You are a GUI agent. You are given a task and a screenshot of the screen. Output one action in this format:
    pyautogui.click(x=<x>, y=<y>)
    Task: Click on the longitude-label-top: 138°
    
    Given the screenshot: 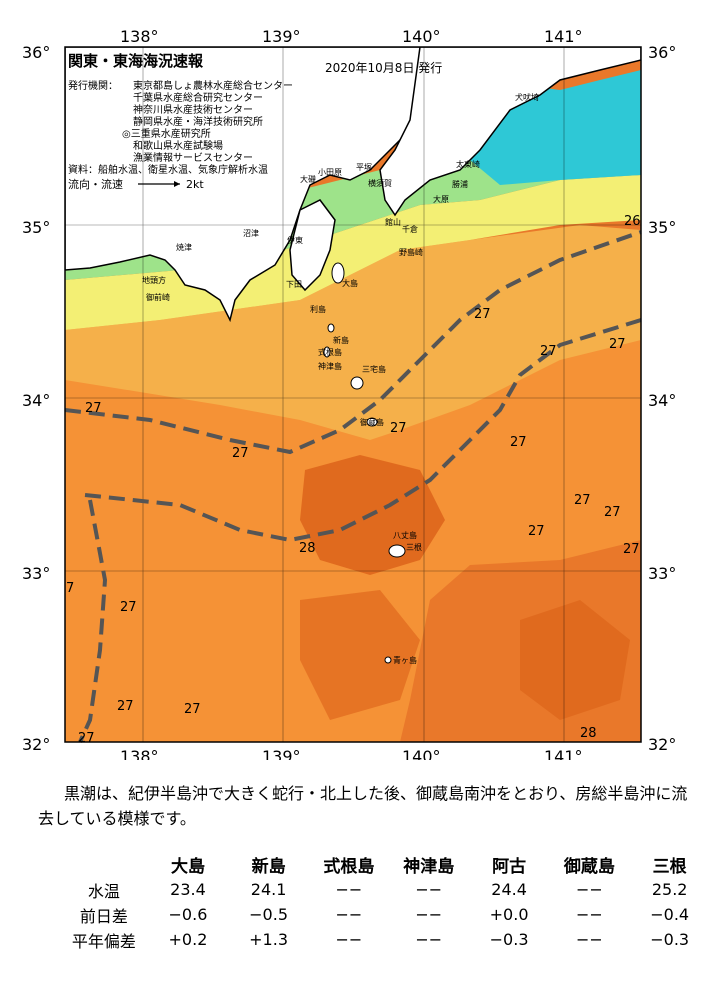 What is the action you would take?
    pyautogui.click(x=139, y=36)
    